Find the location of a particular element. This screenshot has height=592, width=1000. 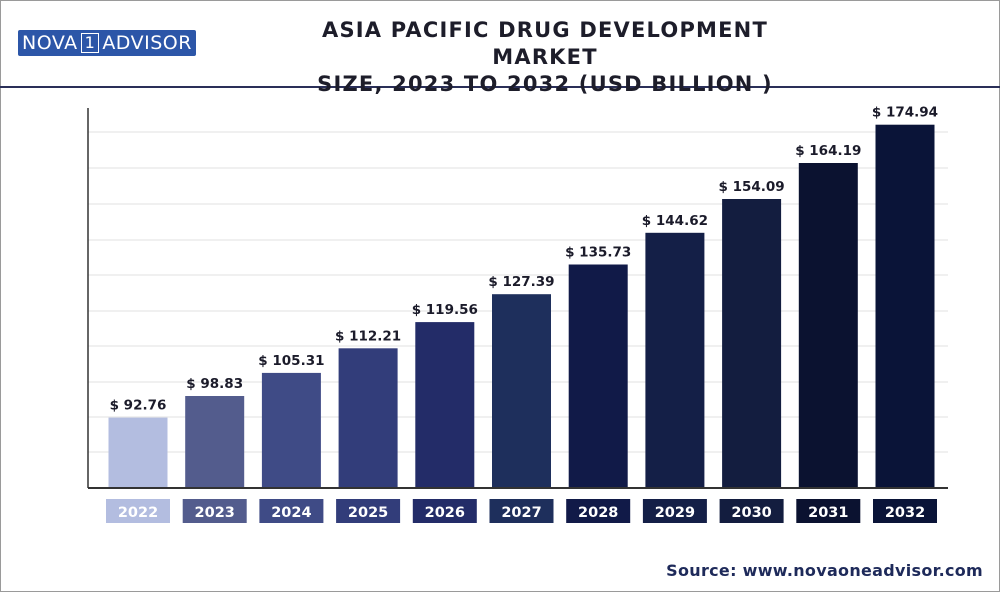

category-box-2026 is located at coordinates (444, 511).